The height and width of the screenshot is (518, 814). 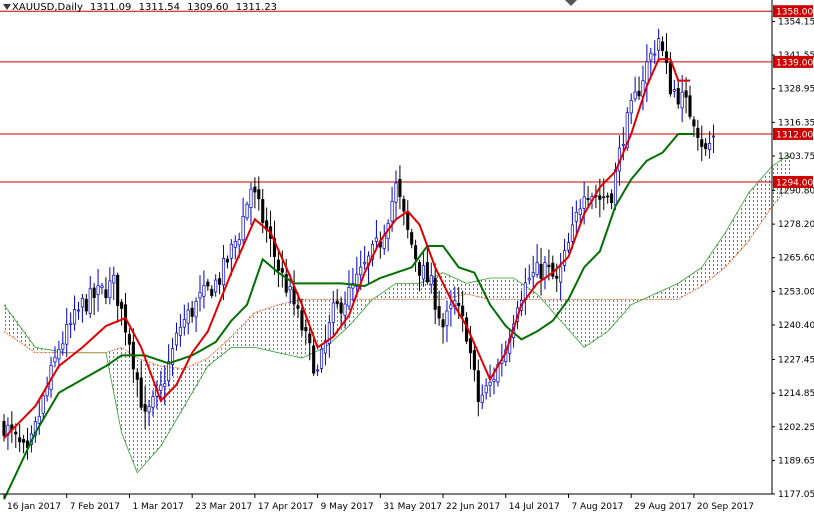 What do you see at coordinates (796, 225) in the screenshot?
I see `y-tick-label: 1278.20` at bounding box center [796, 225].